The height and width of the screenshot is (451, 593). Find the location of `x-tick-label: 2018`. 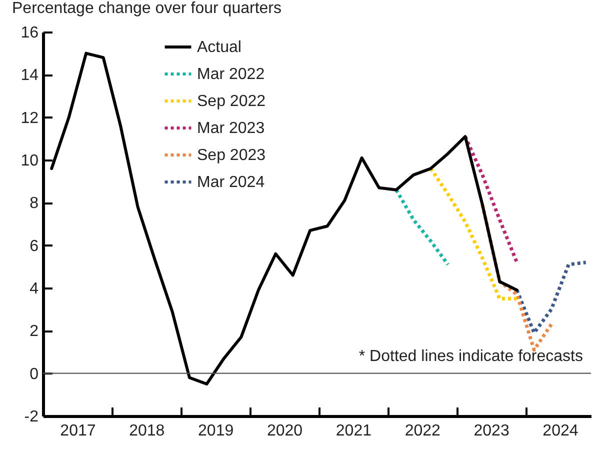

x-tick-label: 2018 is located at coordinates (147, 431).